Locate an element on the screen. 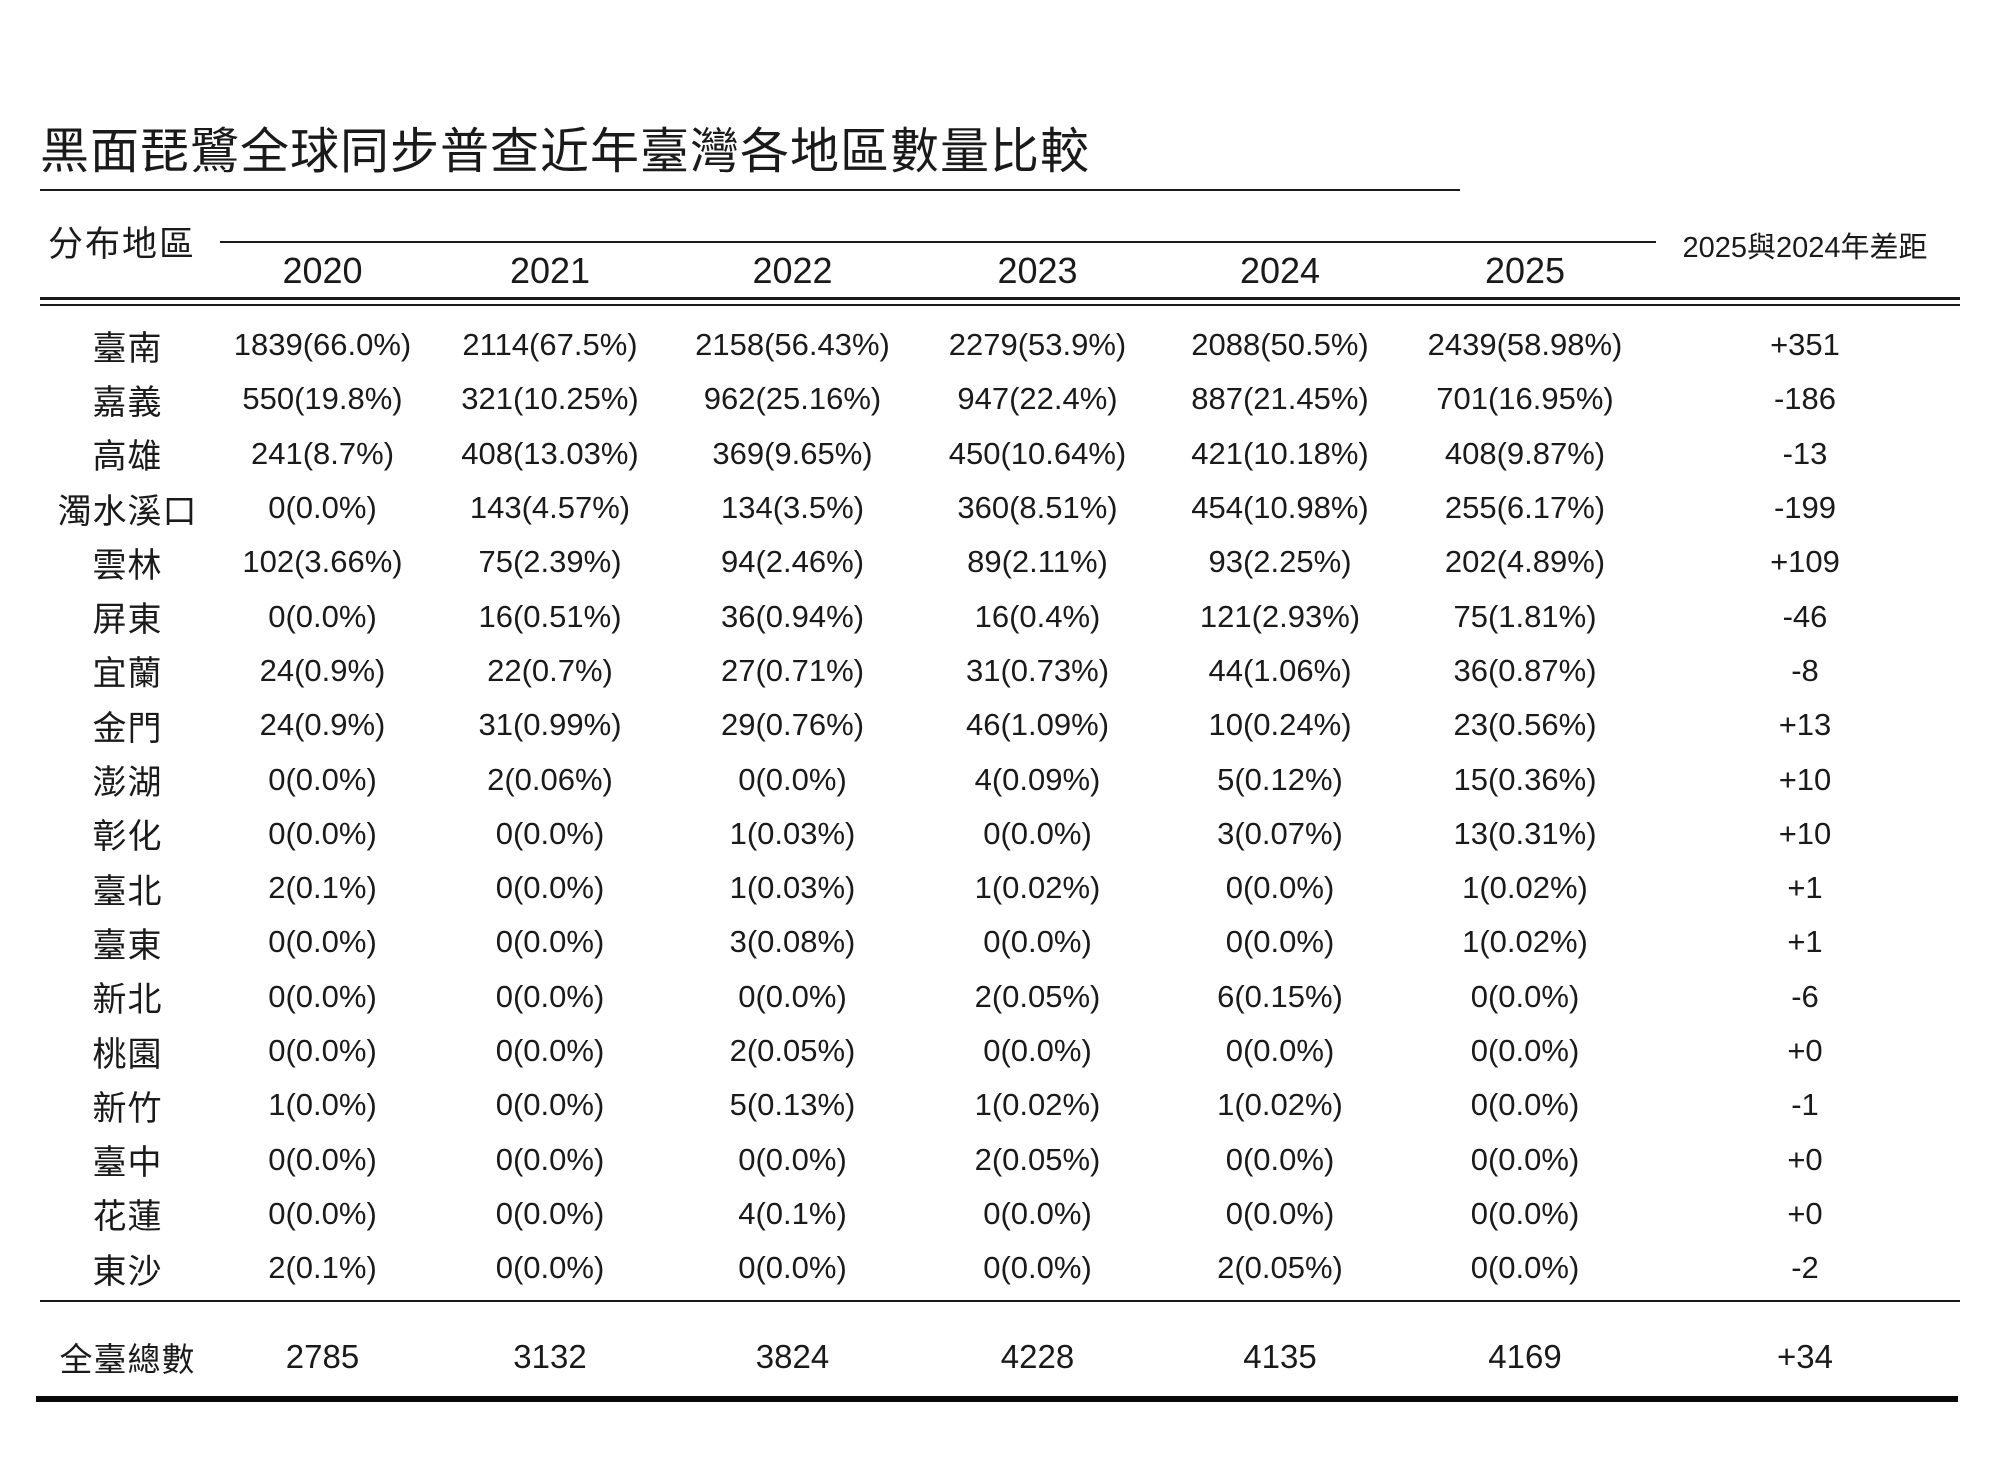  total-value: 3132 is located at coordinates (550, 1356).